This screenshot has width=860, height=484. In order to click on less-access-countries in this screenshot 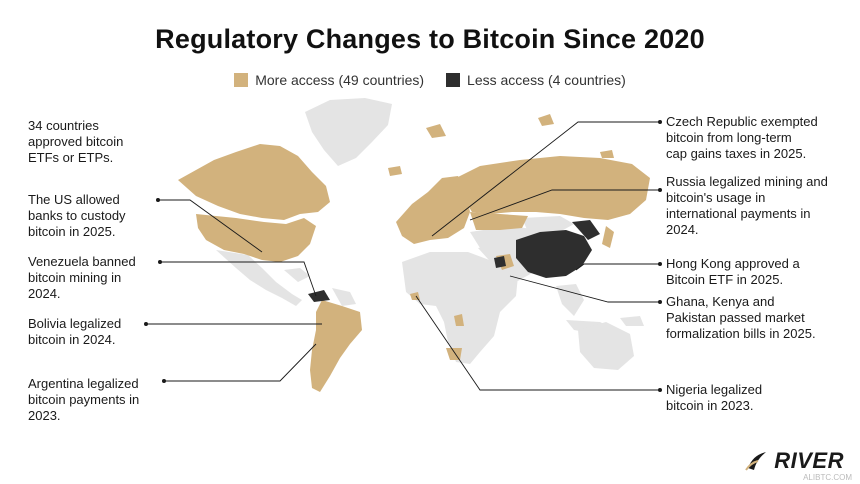, I will do `click(454, 261)`.